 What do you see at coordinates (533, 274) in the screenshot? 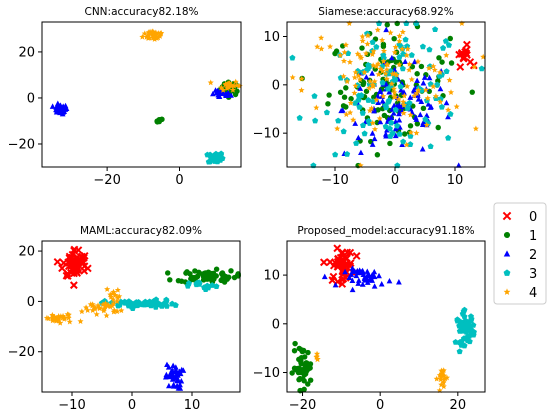
I see `legend-label: 3` at bounding box center [533, 274].